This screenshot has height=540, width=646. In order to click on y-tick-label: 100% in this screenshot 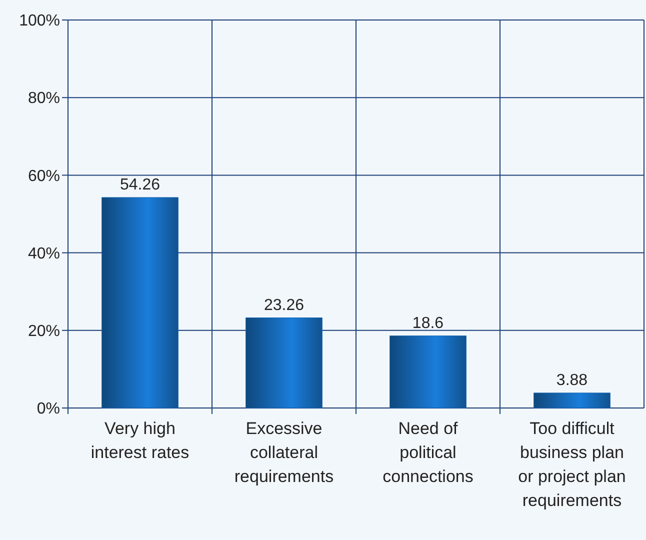, I will do `click(39, 21)`.